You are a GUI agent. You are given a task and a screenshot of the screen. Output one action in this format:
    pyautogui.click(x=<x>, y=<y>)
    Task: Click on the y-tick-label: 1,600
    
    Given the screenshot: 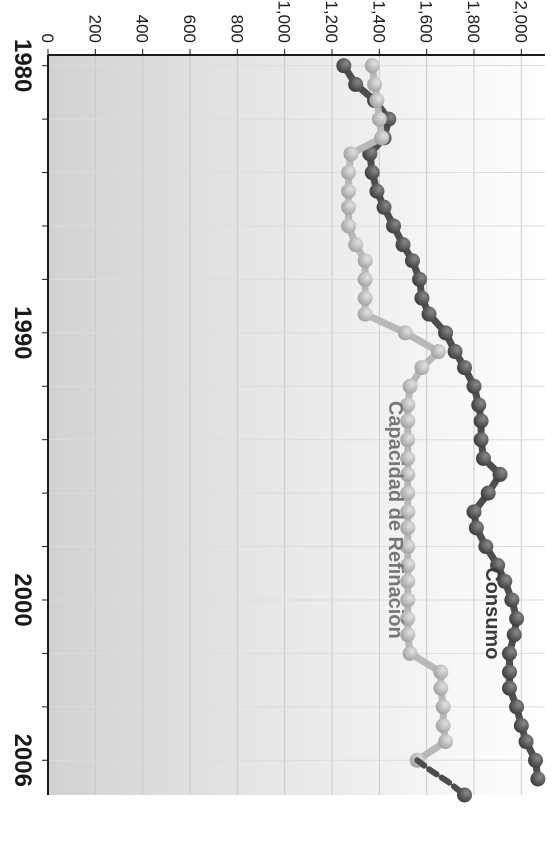 What is the action you would take?
    pyautogui.click(x=426, y=21)
    